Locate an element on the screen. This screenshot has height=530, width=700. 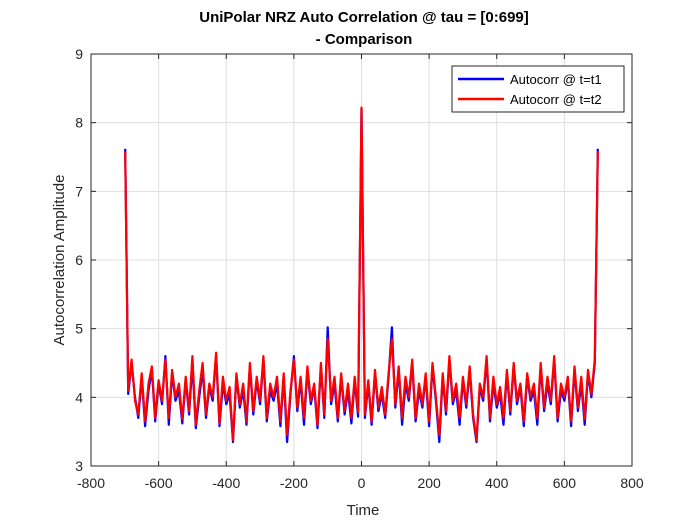
chart-subtitle: - Comparison is located at coordinates (364, 39).